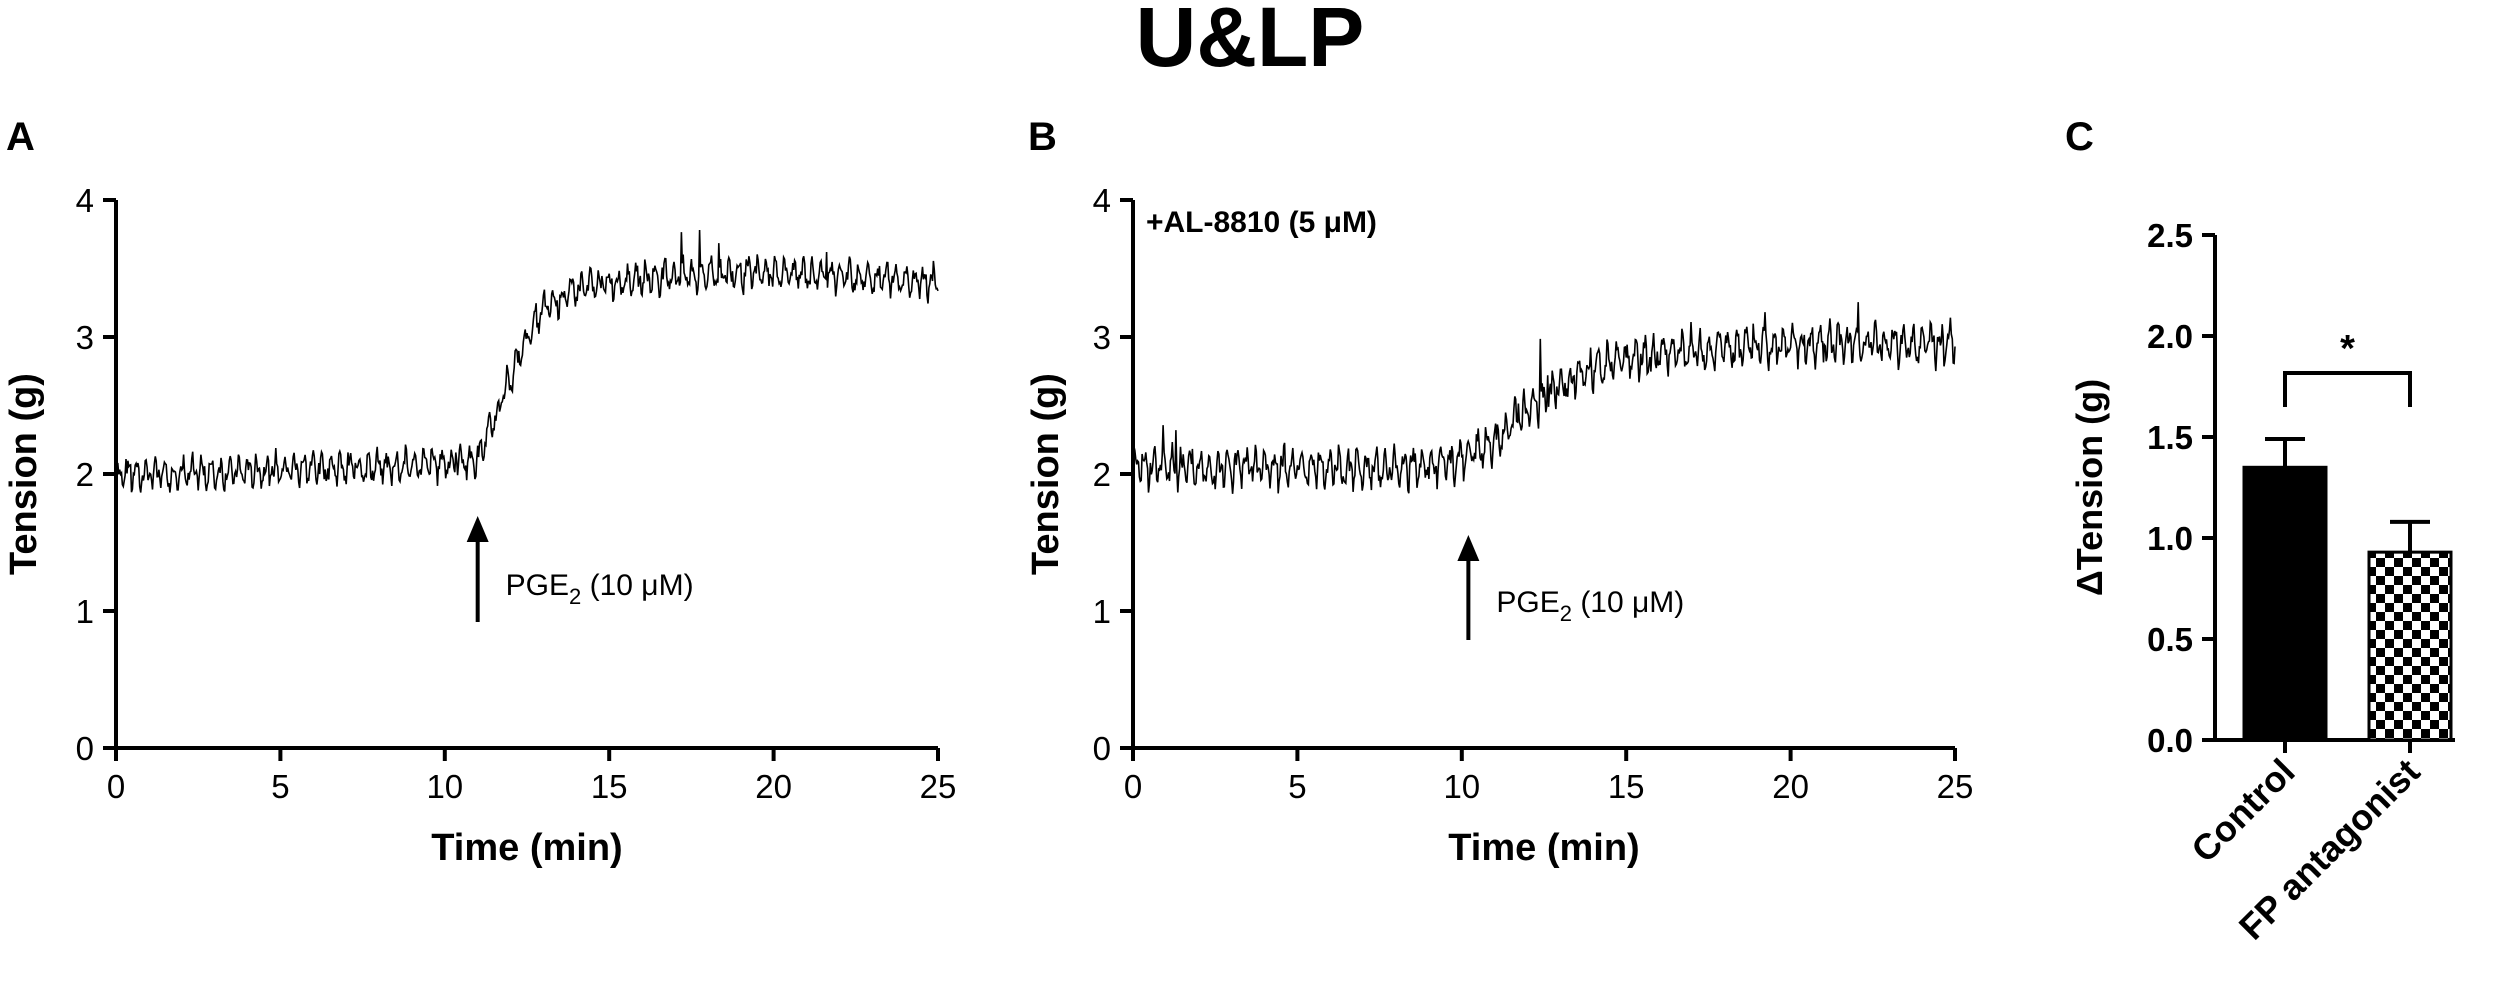 This screenshot has width=2500, height=990. What do you see at coordinates (2347, 349) in the screenshot?
I see `significance-star: *` at bounding box center [2347, 349].